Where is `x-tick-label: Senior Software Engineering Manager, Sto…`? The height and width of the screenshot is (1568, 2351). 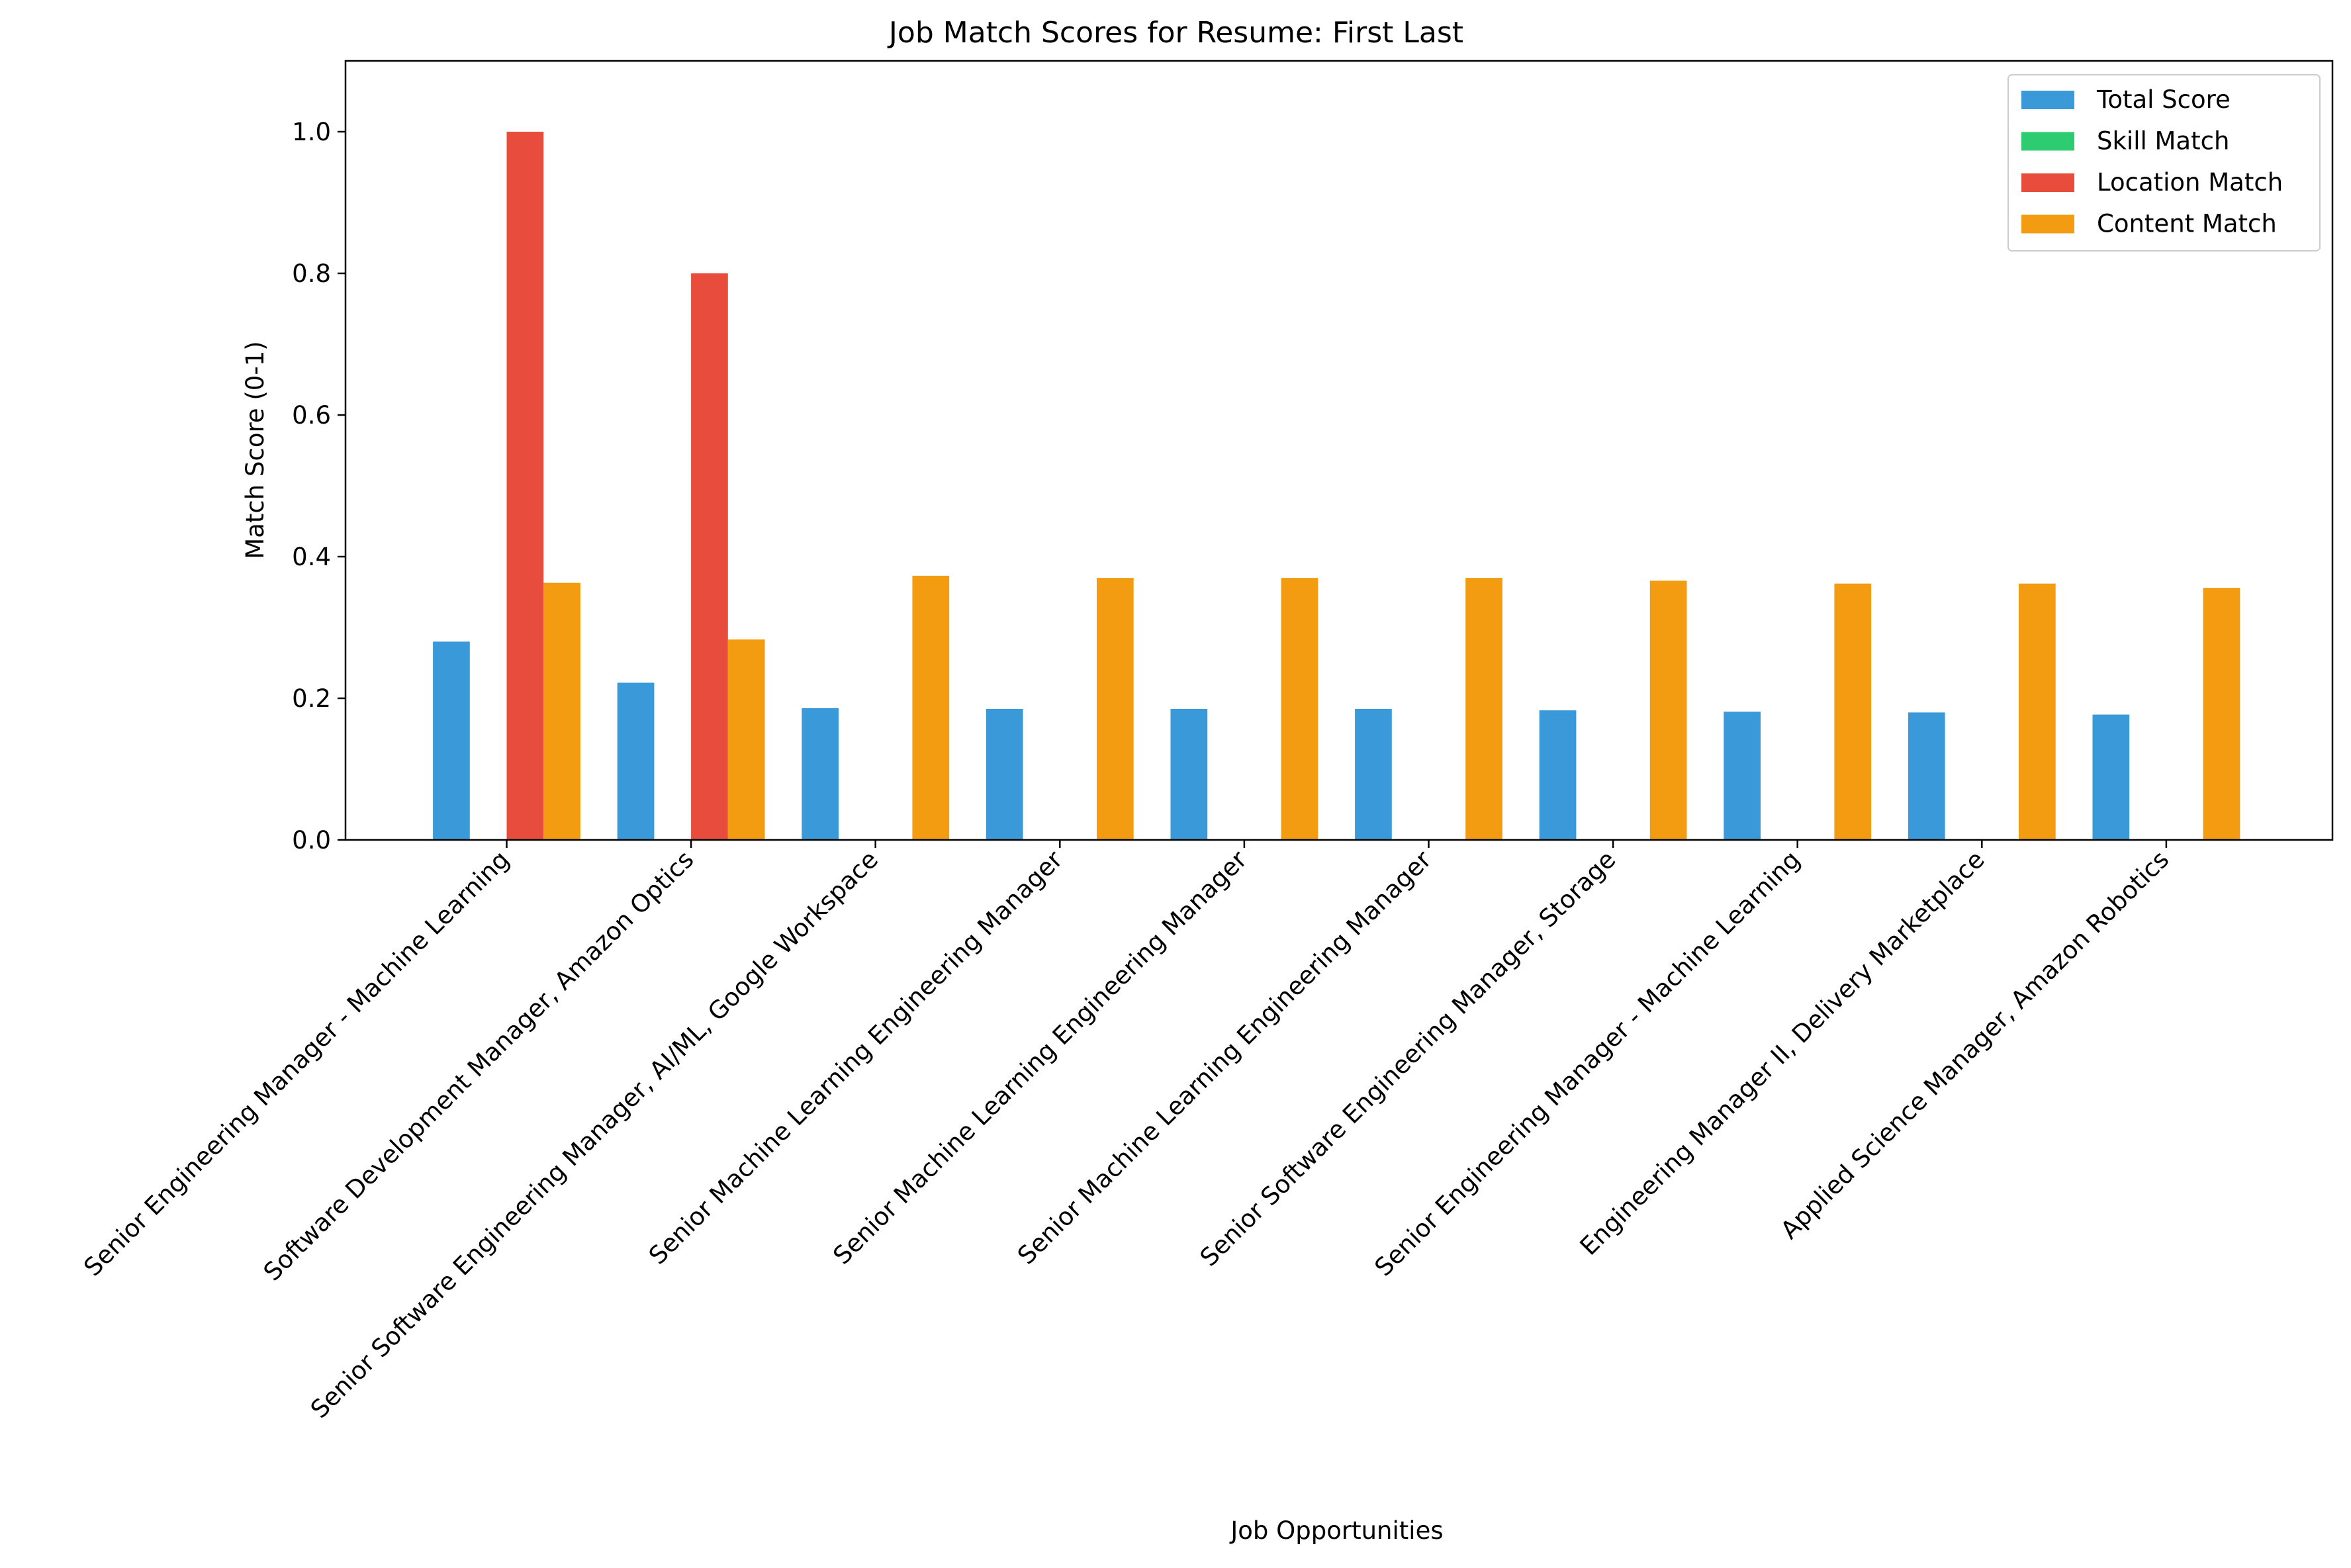
x-tick-label: Senior Software Engineering Manager, Sto… is located at coordinates (1408, 1058).